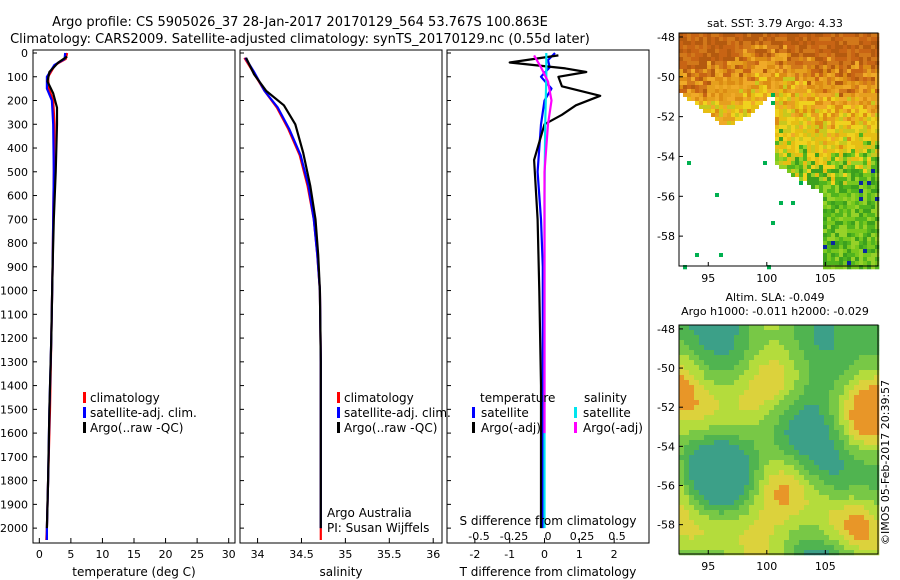 This screenshot has height=580, width=900. What do you see at coordinates (666, 156) in the screenshot?
I see `map-y-tick-label: -54` at bounding box center [666, 156].